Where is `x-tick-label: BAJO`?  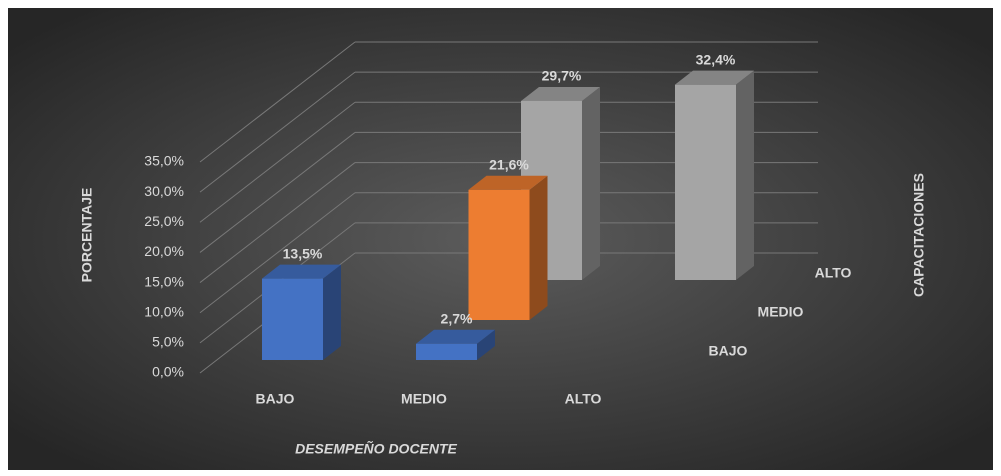
x-tick-label: BAJO is located at coordinates (275, 399).